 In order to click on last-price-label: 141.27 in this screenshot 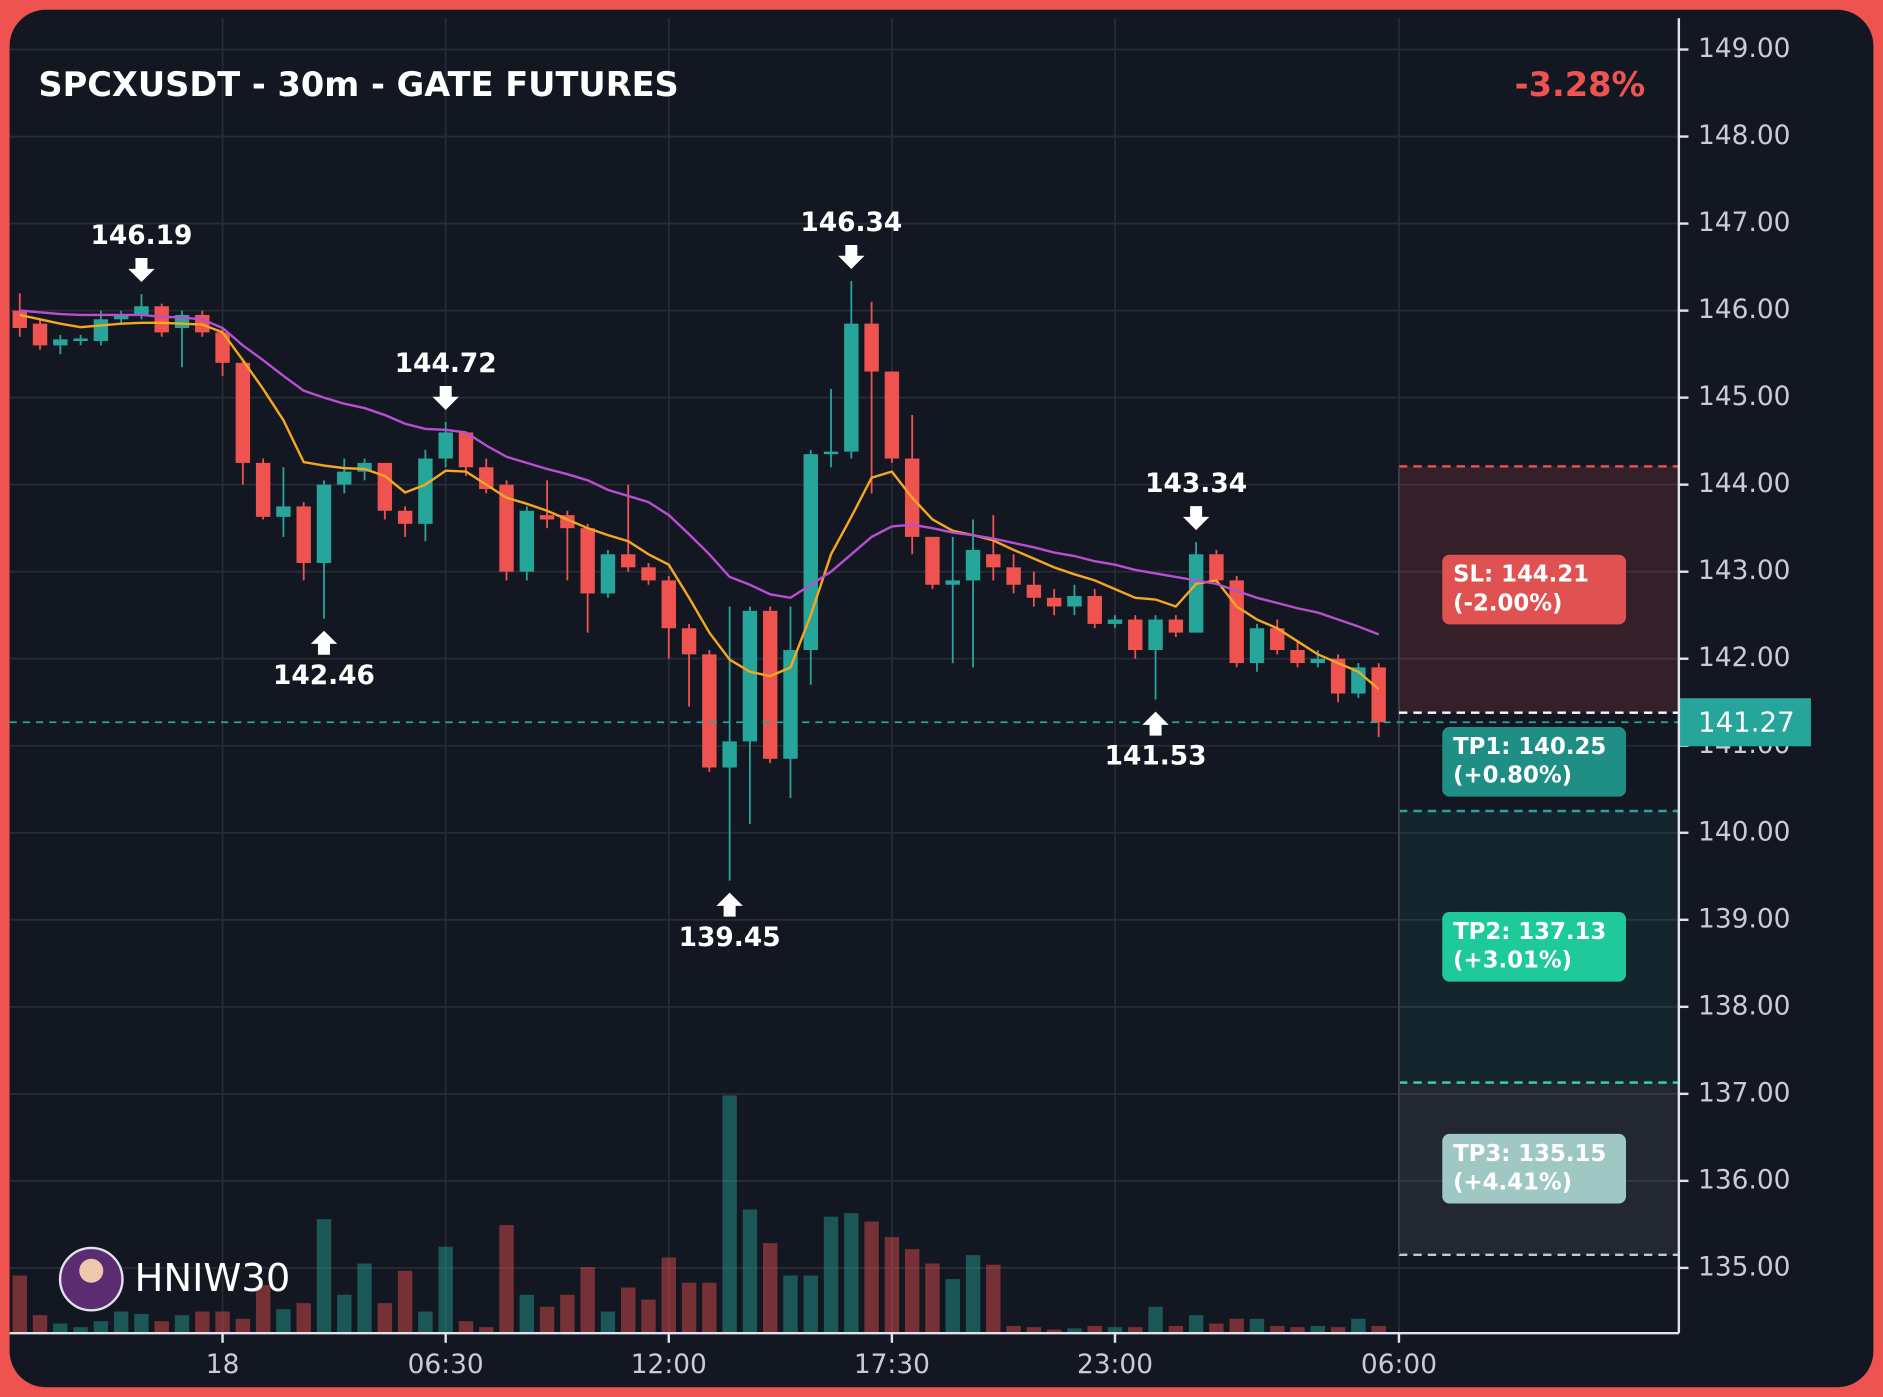, I will do `click(1746, 721)`.